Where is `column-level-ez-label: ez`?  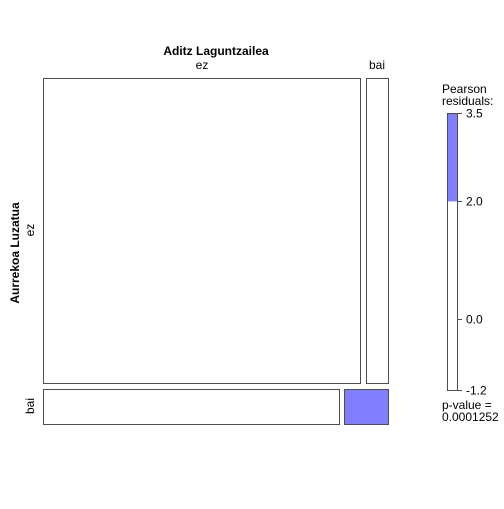
column-level-ez-label: ez is located at coordinates (202, 65).